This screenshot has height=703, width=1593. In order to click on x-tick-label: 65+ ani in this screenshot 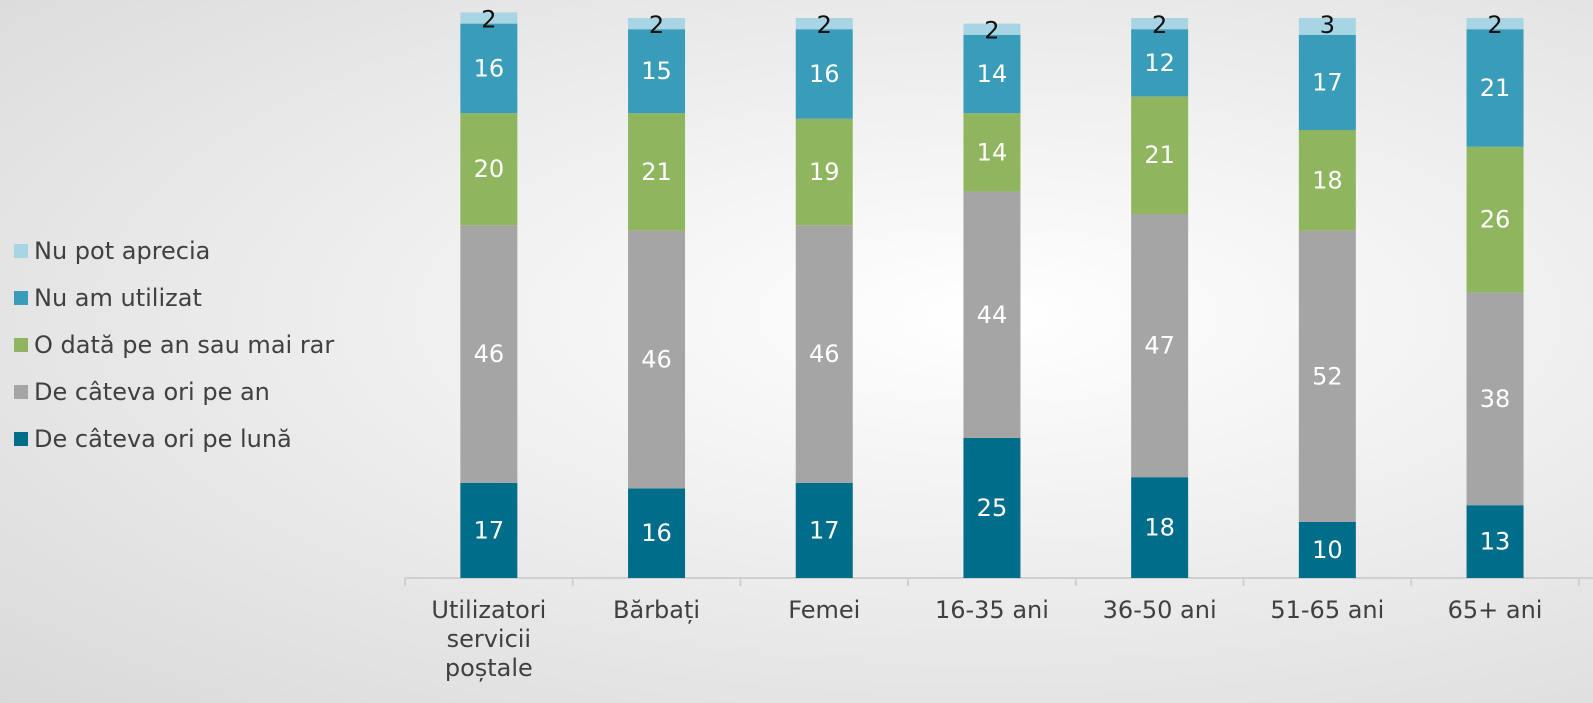, I will do `click(1495, 610)`.